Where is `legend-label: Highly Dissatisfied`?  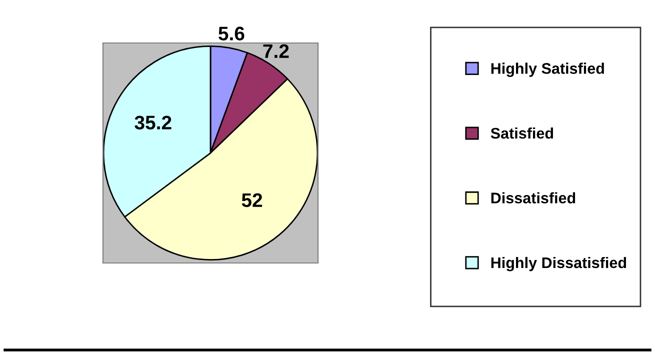 legend-label: Highly Dissatisfied is located at coordinates (558, 264).